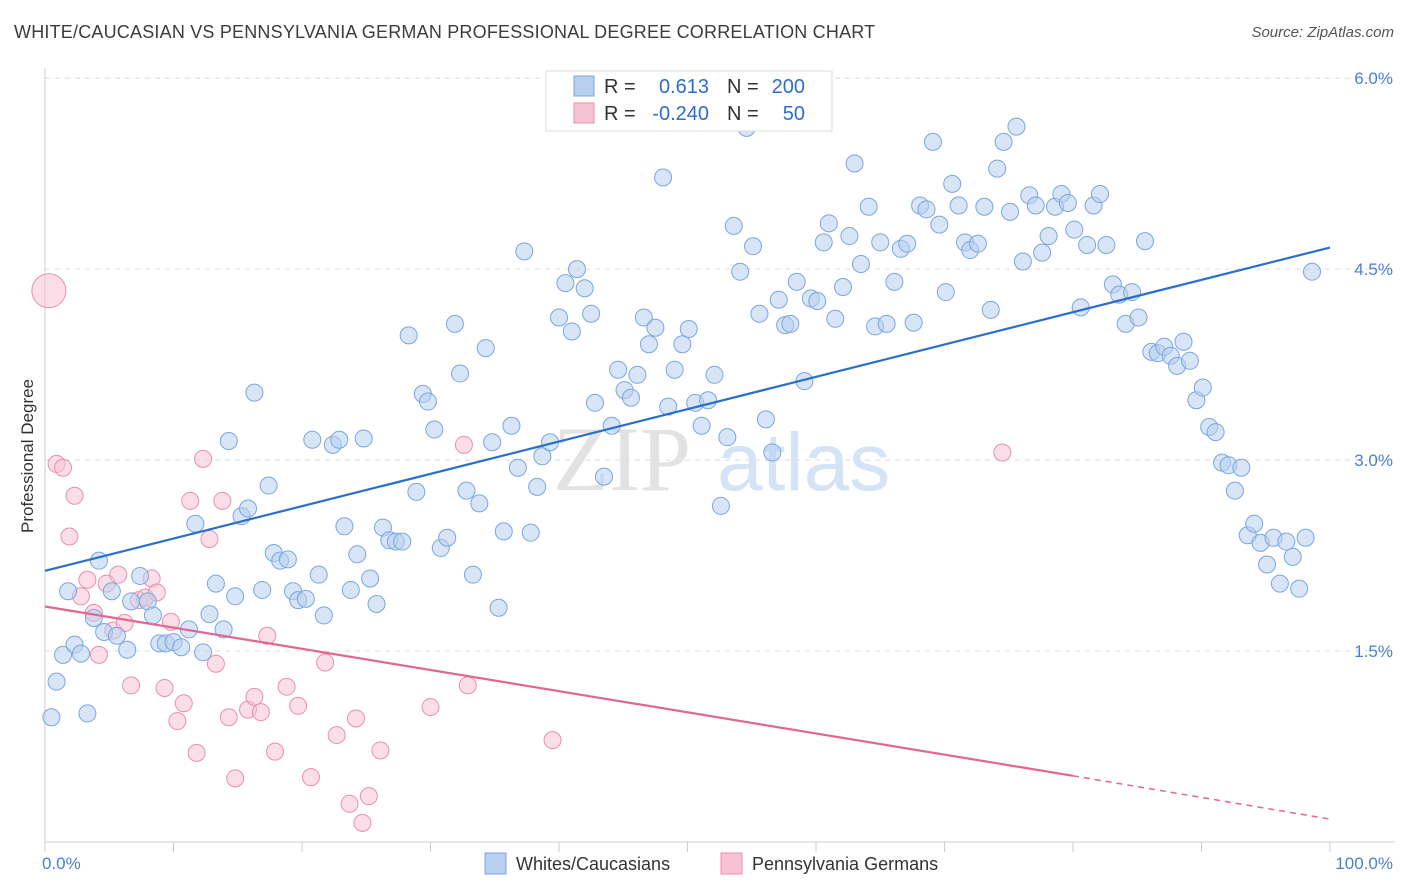 This screenshot has height=892, width=1406. Describe the element at coordinates (794, 114) in the screenshot. I see `stats-n-value-pink: 50` at that location.